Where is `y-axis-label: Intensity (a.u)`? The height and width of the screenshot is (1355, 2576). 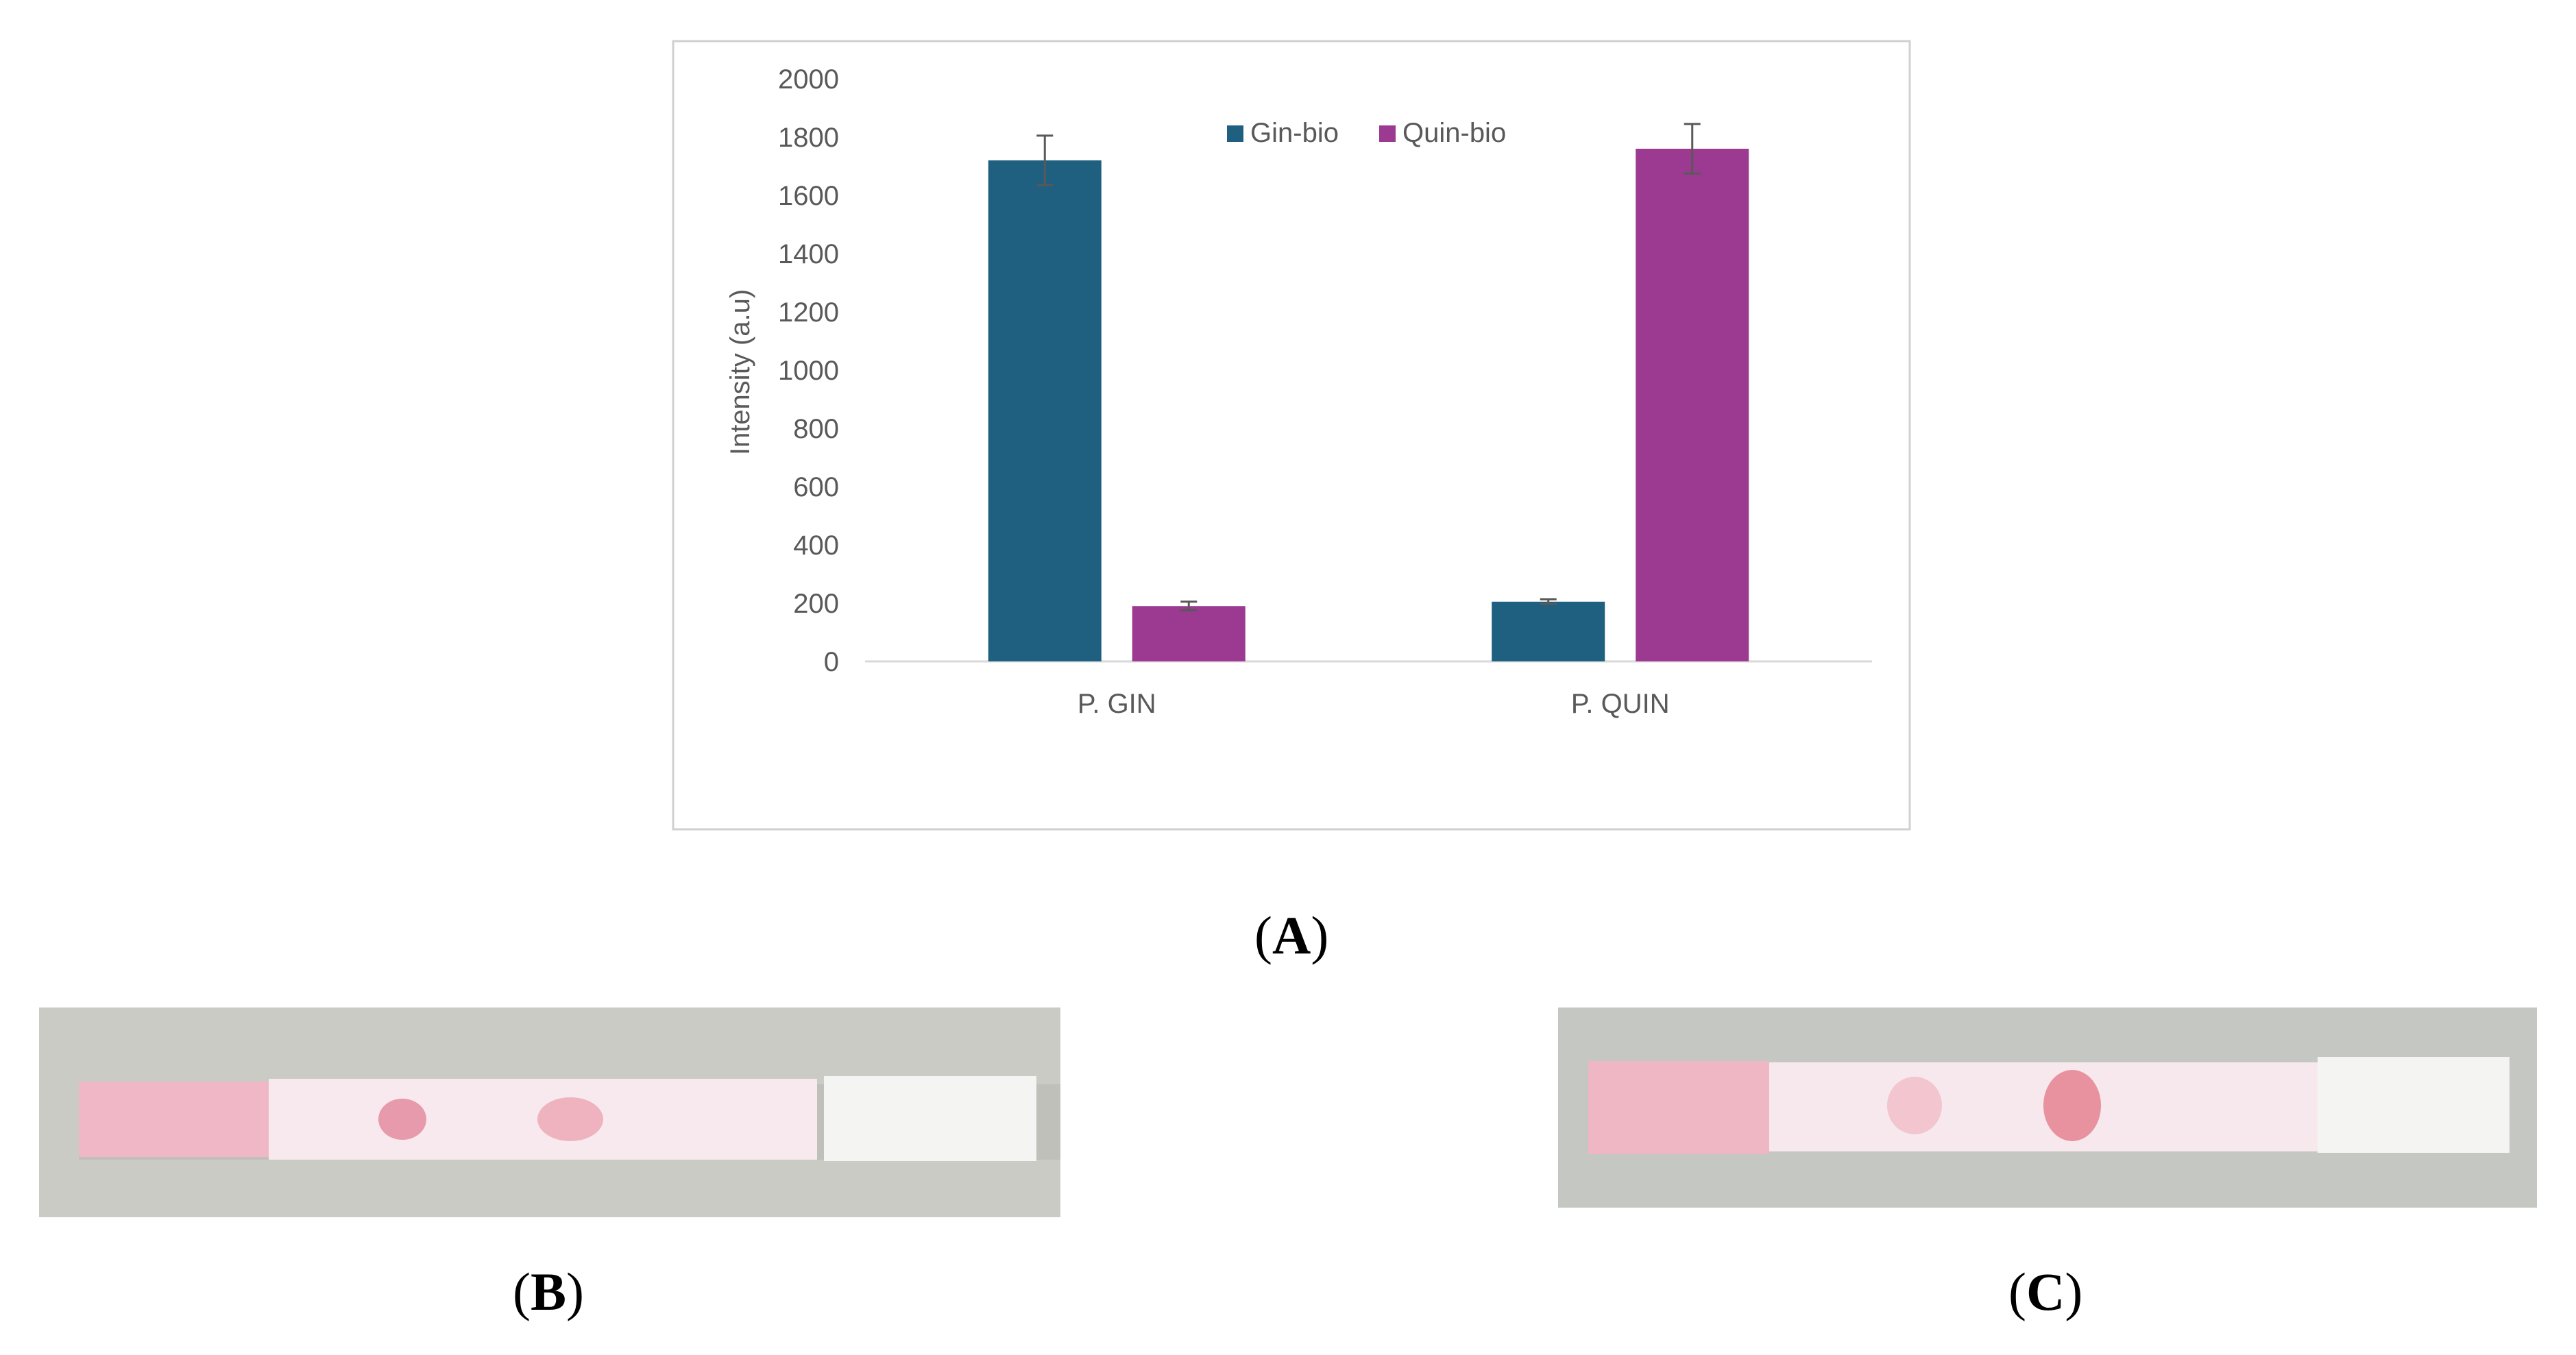
y-axis-label: Intensity (a.u) is located at coordinates (740, 372).